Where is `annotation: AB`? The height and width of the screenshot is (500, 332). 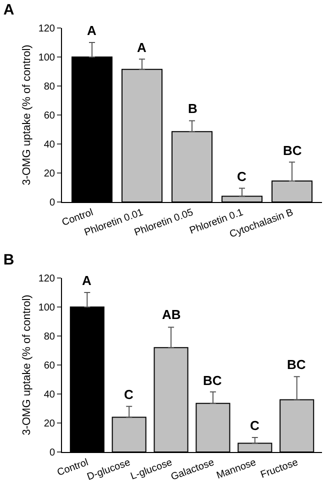
annotation: AB is located at coordinates (171, 314).